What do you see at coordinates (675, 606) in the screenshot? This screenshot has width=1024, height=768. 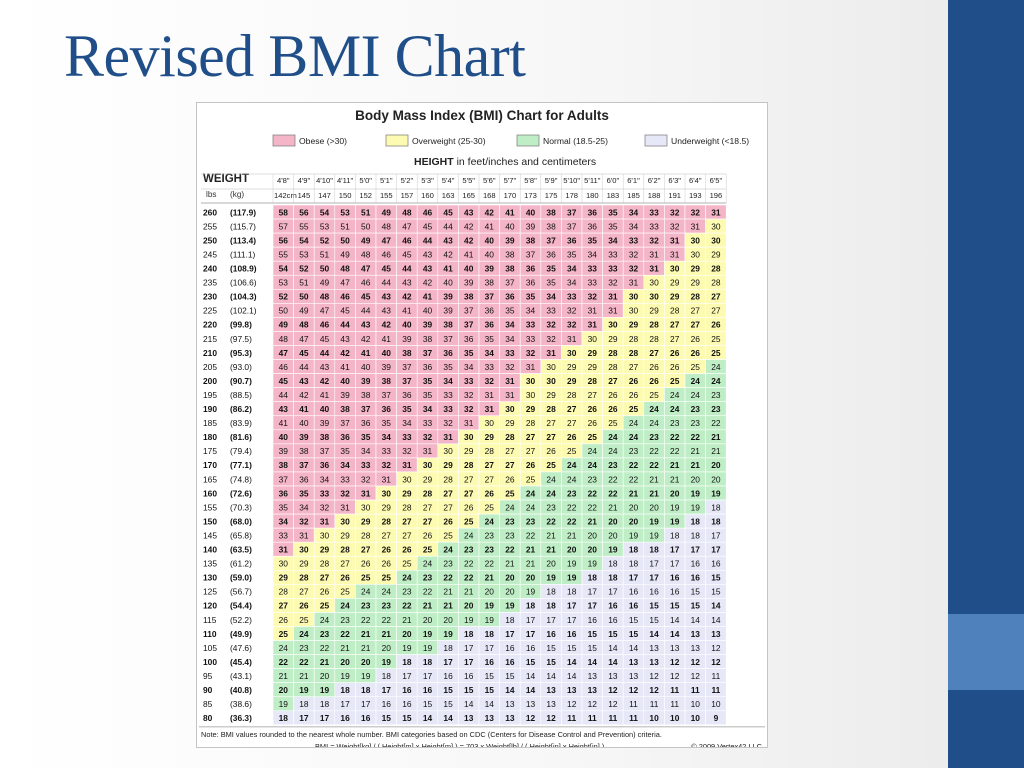 I see `bmi-value: 15` at bounding box center [675, 606].